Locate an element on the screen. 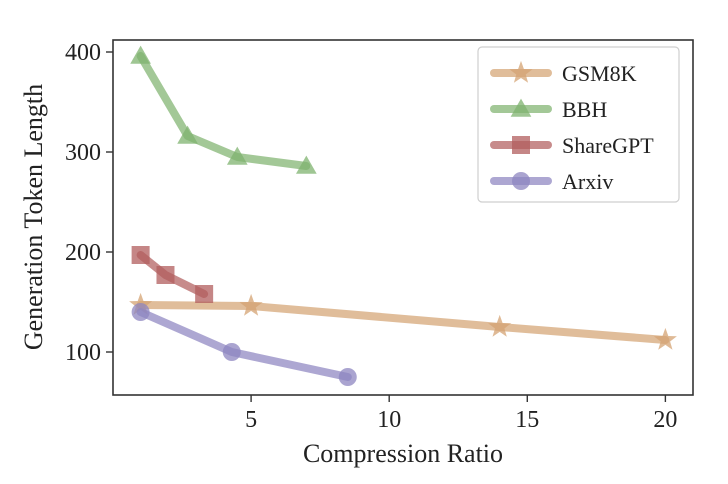 The image size is (728, 484). legend-item-gsm8k: GSM8K is located at coordinates (563, 73).